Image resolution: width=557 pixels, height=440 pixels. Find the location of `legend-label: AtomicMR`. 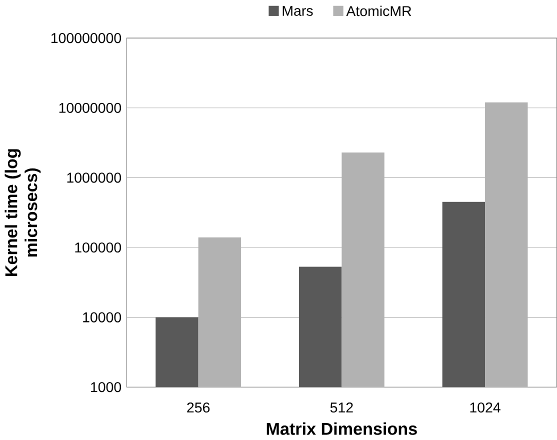

legend-label: AtomicMR is located at coordinates (379, 11).